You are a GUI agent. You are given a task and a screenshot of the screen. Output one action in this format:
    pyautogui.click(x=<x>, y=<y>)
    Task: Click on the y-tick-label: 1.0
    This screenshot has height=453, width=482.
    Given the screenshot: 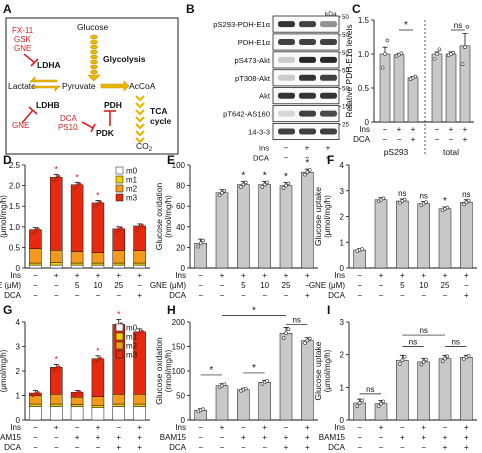 What is the action you would take?
    pyautogui.click(x=364, y=54)
    